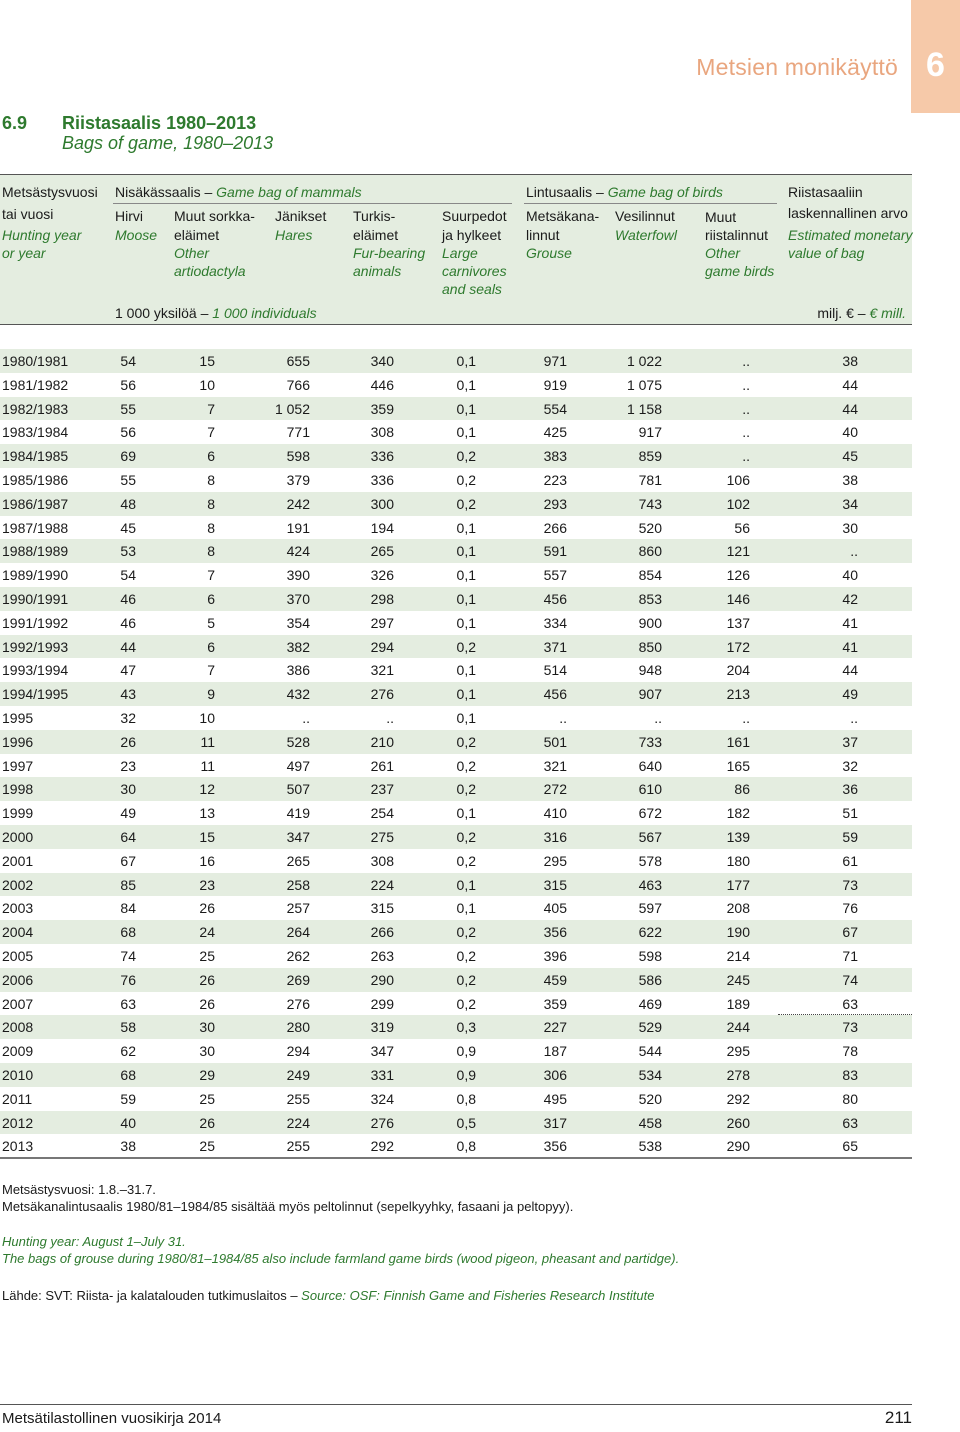 The width and height of the screenshot is (960, 1432). Describe the element at coordinates (555, 551) in the screenshot. I see `cell-grouse: 591` at that location.